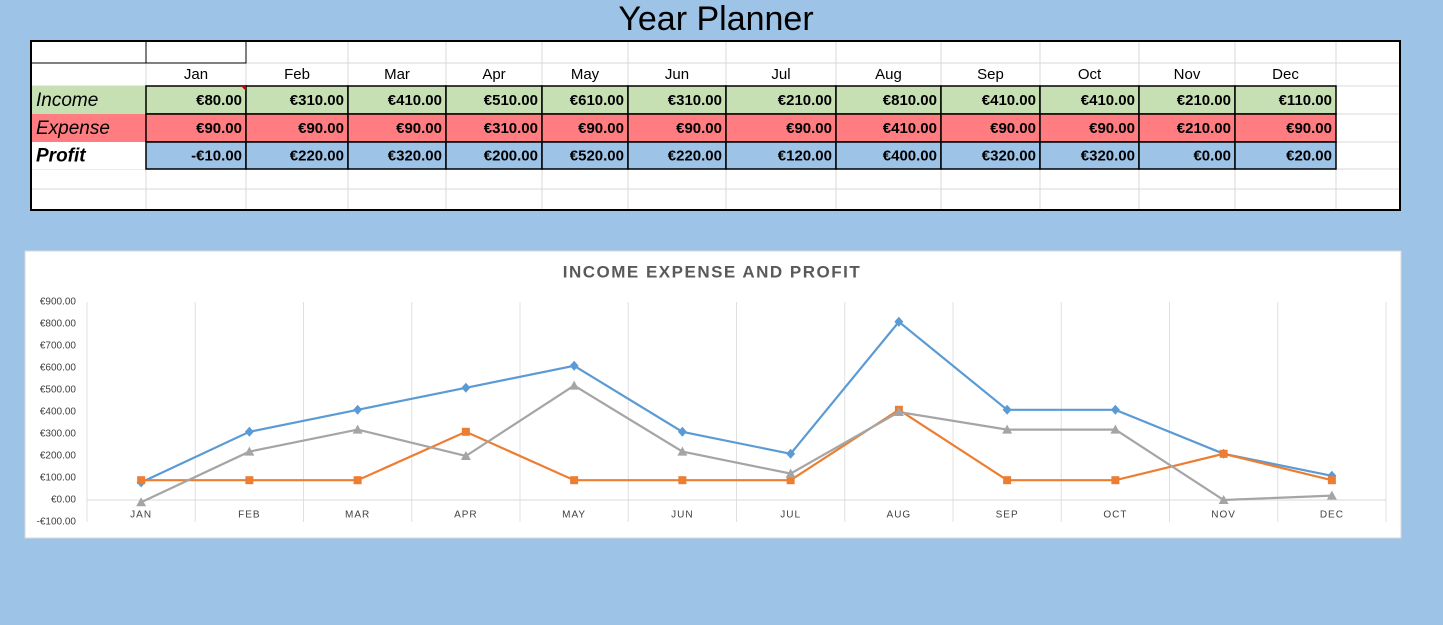  Describe the element at coordinates (1007, 515) in the screenshot. I see `x-tick-label: SEP` at that location.